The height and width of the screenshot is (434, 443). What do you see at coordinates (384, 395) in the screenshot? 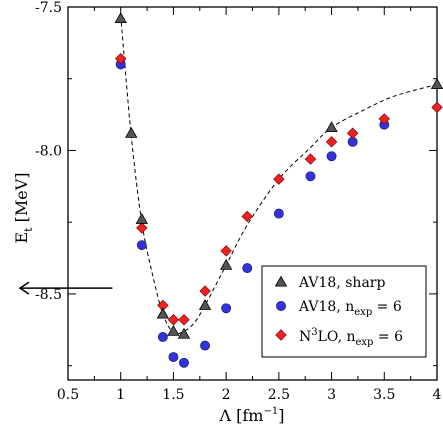
I see `x-tick-label: 3.5` at bounding box center [384, 395].